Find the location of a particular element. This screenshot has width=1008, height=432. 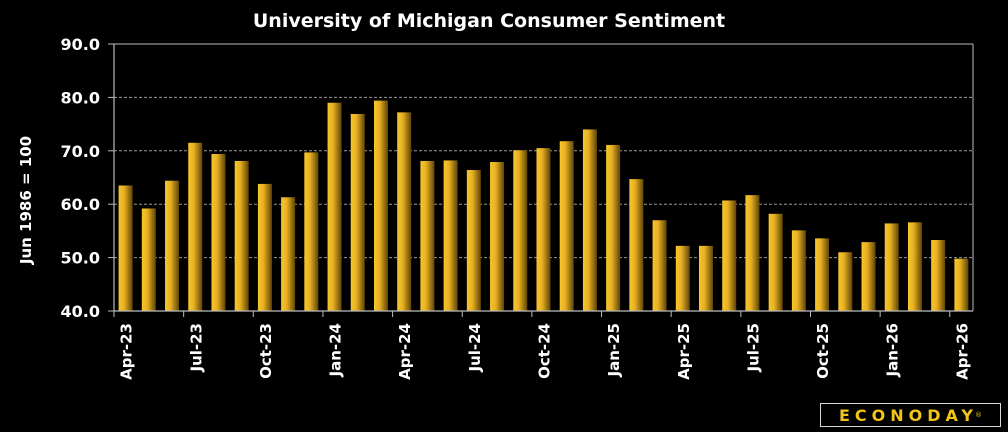

y-axis-label: Jun 1986 = 100 is located at coordinates (26, 200).